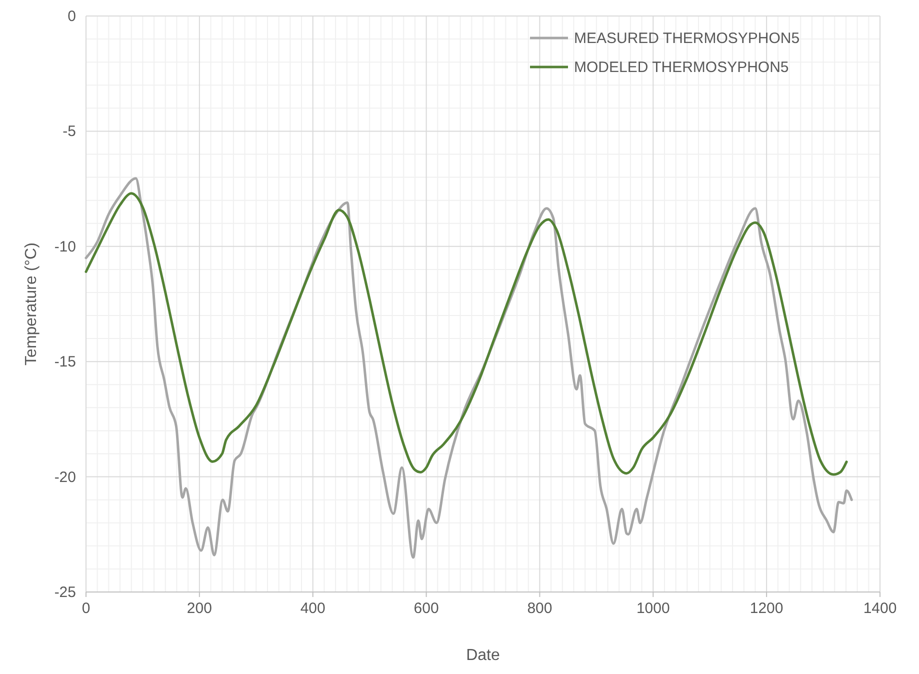  What do you see at coordinates (72, 16) in the screenshot?
I see `y-tick-label: 0` at bounding box center [72, 16].